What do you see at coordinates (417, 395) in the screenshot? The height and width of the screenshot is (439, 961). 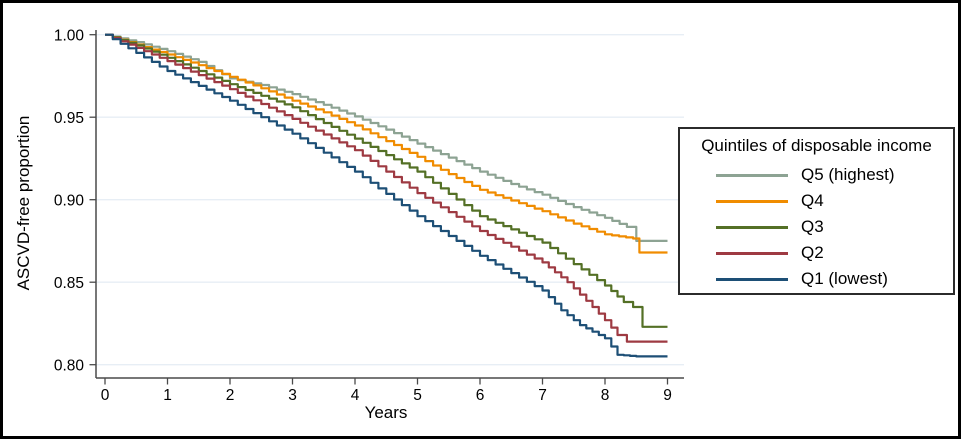 I see `x-tick-label: 5` at bounding box center [417, 395].